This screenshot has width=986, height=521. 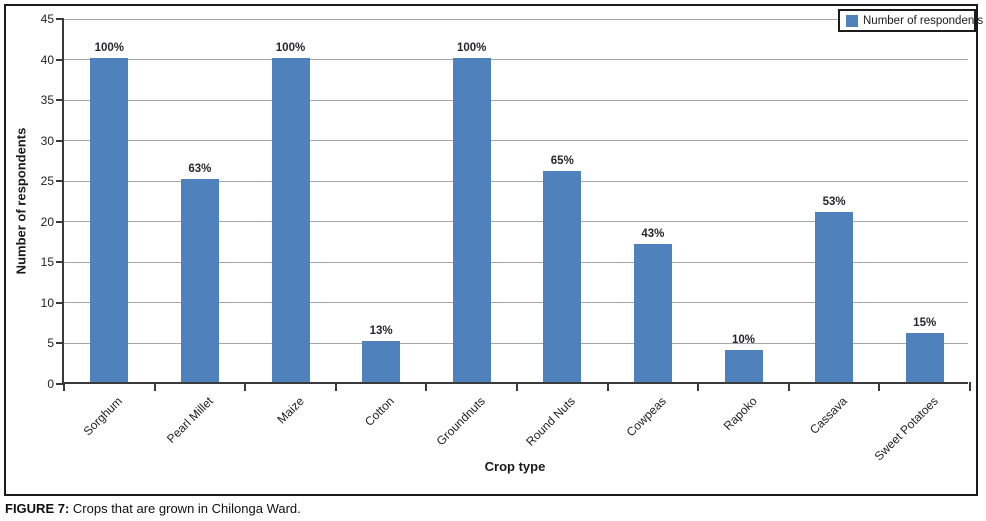 I want to click on y-tick-label: 10, so click(x=47, y=302).